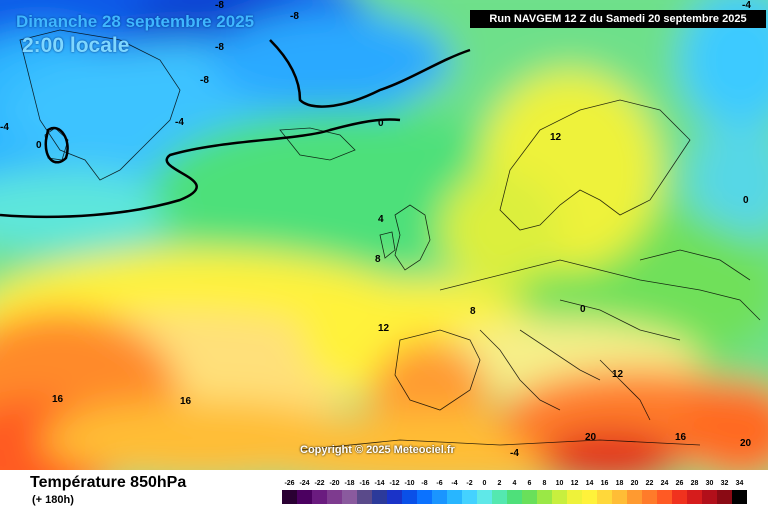 This screenshot has height=512, width=768. What do you see at coordinates (469, 483) in the screenshot?
I see `legend-label: -2` at bounding box center [469, 483].